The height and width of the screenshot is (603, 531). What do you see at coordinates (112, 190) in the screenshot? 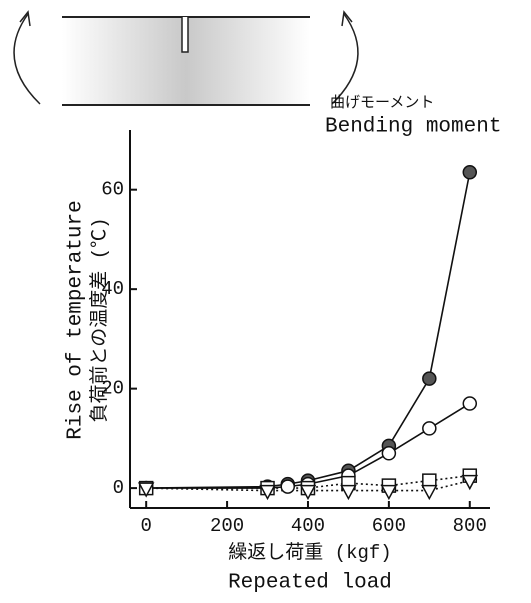
I see `y-tick-label: 60` at bounding box center [112, 190].